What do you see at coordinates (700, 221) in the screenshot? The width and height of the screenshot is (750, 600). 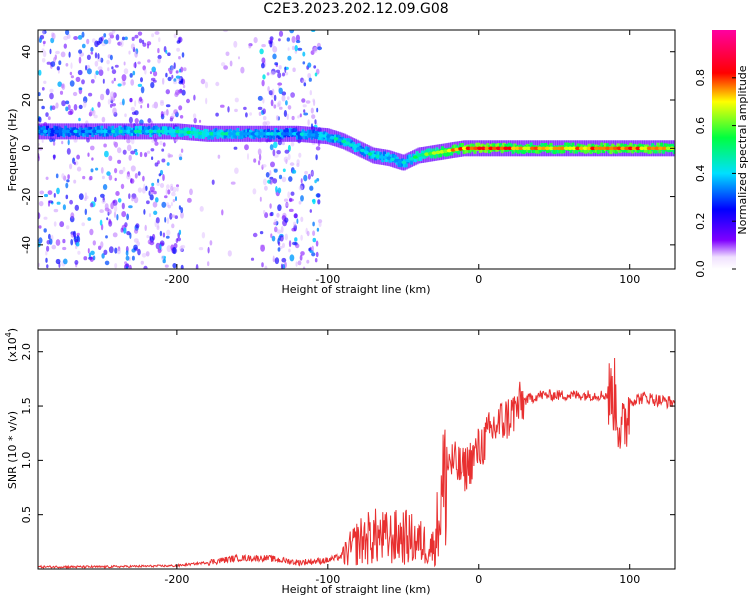 I see `colorbar-tick-label: 0.2` at bounding box center [700, 221].